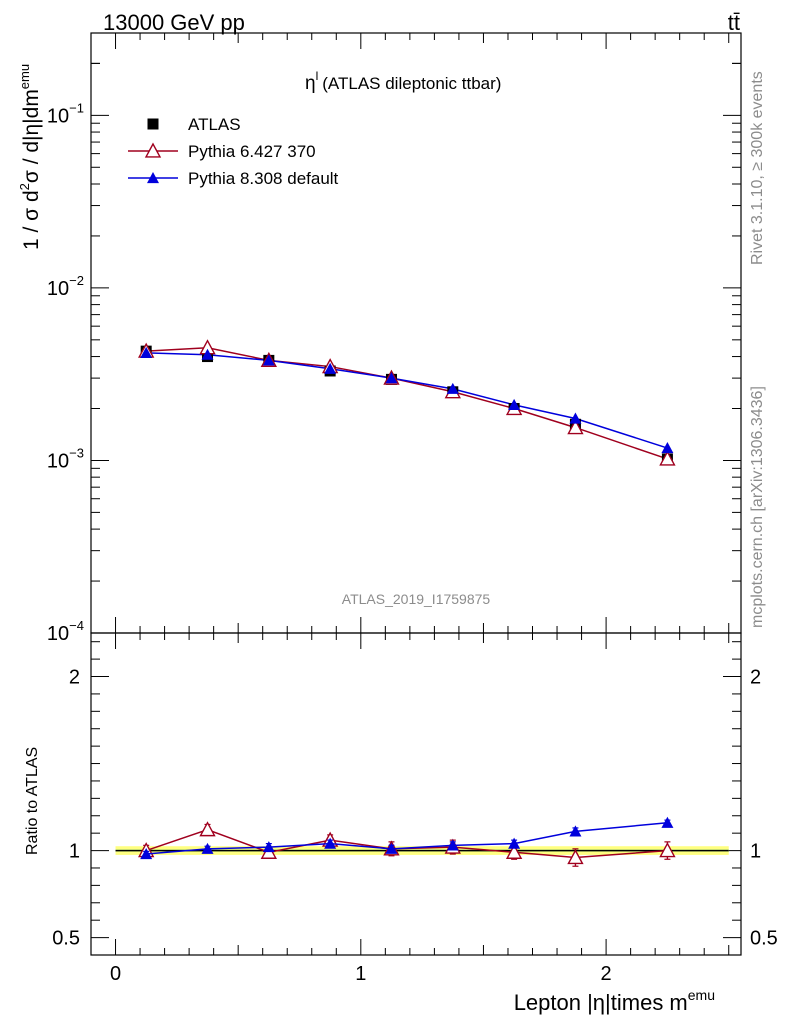 This screenshot has width=786, height=1024. Describe the element at coordinates (755, 678) in the screenshot. I see `ratio-y-tick-label-right: 2` at that location.